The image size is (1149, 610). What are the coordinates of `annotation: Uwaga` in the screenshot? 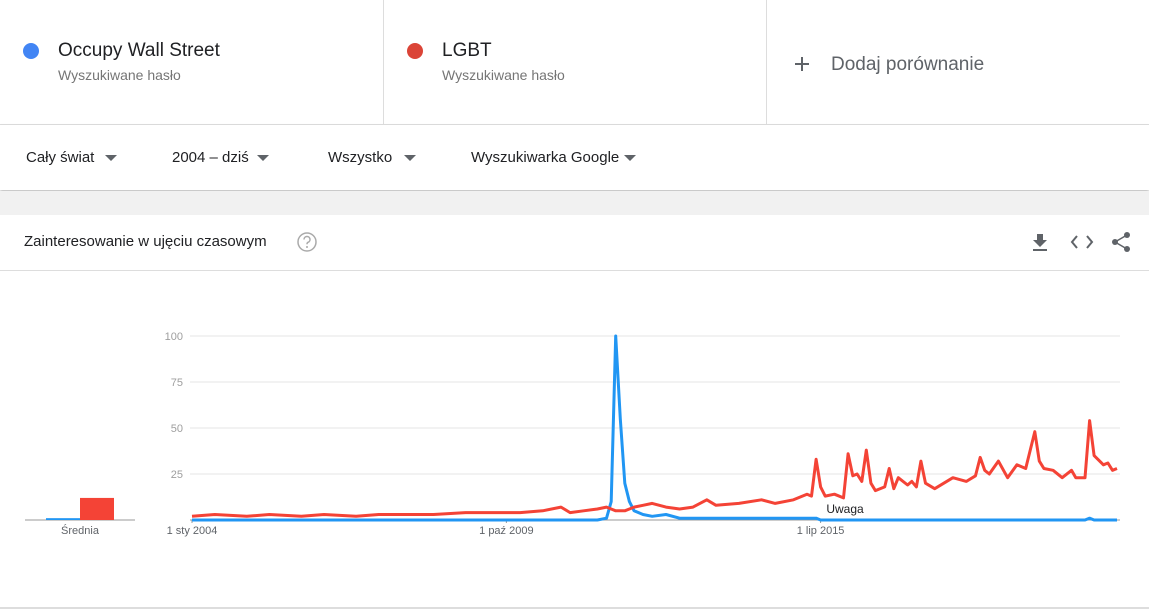 It's located at (845, 509).